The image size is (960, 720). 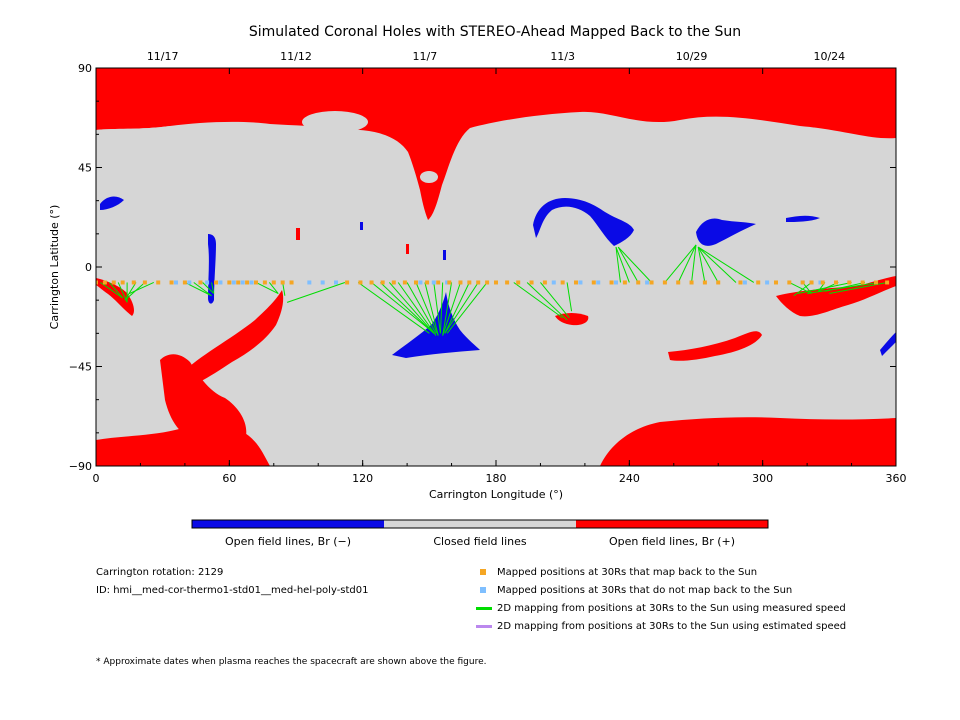 I want to click on positions-map-back, so click(x=493, y=282).